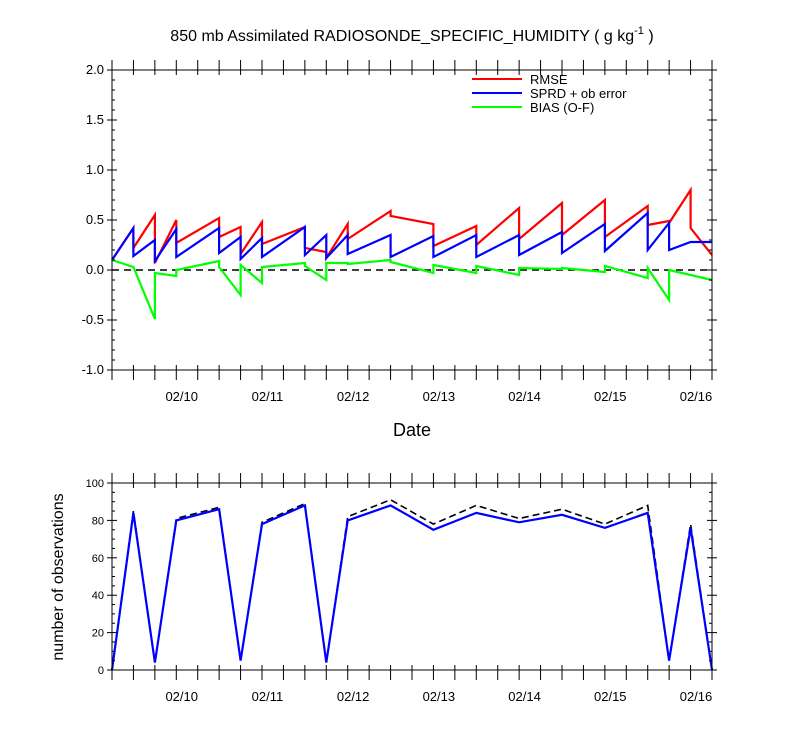 Image resolution: width=800 pixels, height=750 pixels. Describe the element at coordinates (268, 696) in the screenshot. I see `bot-x-tick-label: 02/11` at that location.